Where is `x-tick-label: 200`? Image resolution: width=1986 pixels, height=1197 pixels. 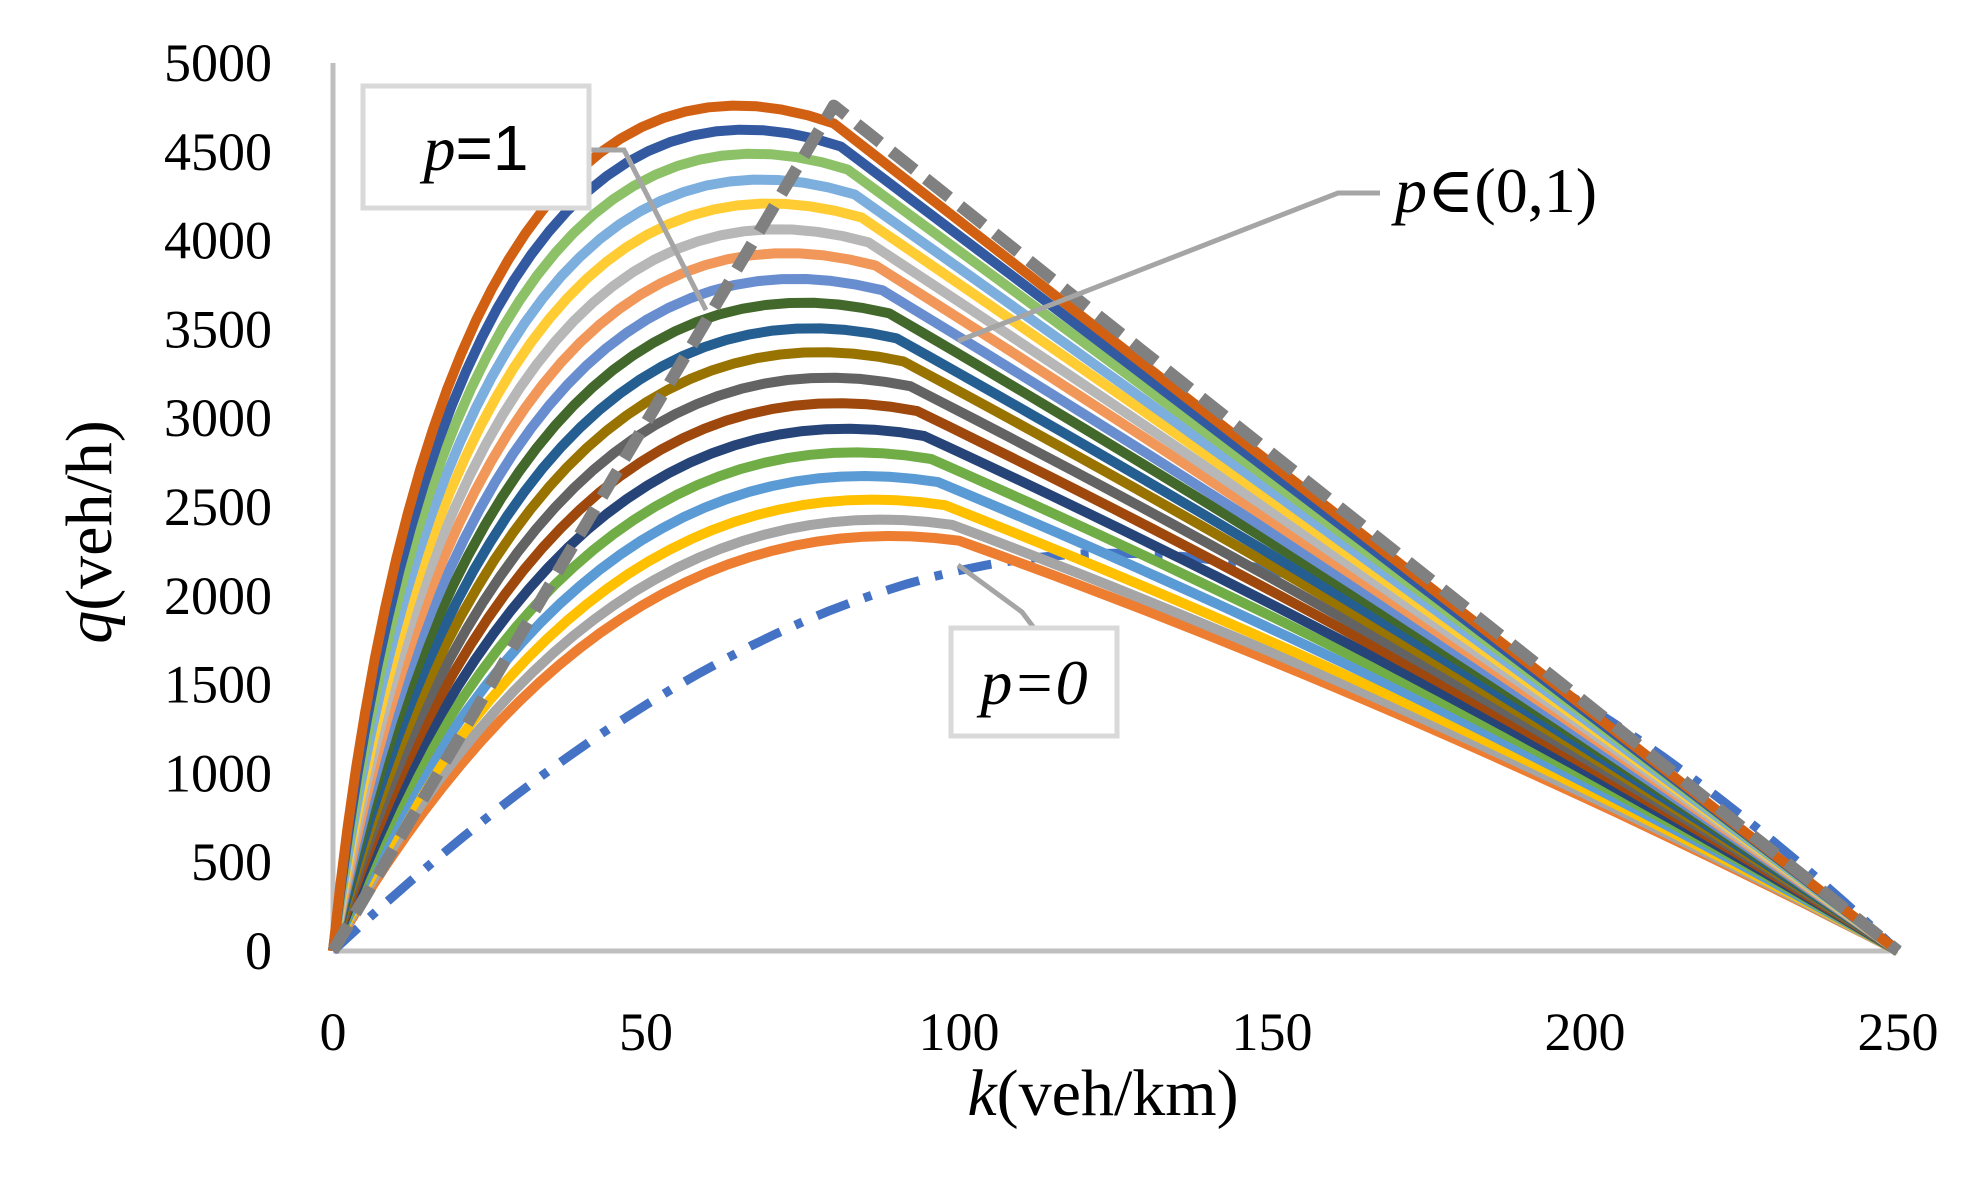 x-tick-label: 200 is located at coordinates (1585, 1032).